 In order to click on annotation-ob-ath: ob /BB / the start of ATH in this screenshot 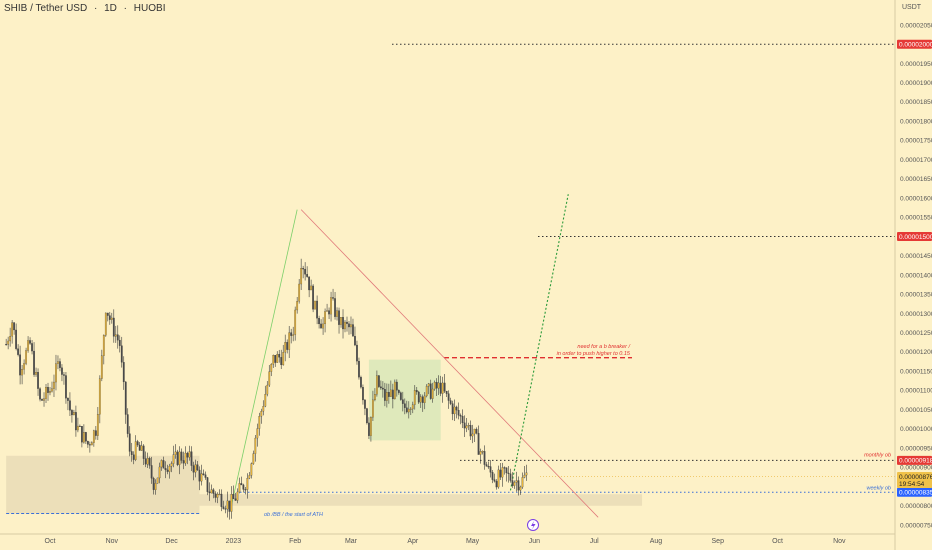, I will do `click(293, 515)`.